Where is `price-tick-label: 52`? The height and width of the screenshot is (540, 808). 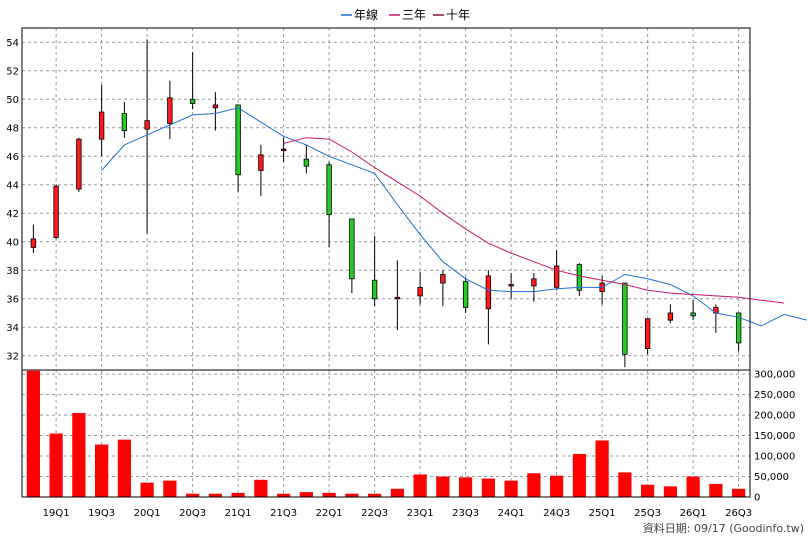 price-tick-label: 52 is located at coordinates (12, 71).